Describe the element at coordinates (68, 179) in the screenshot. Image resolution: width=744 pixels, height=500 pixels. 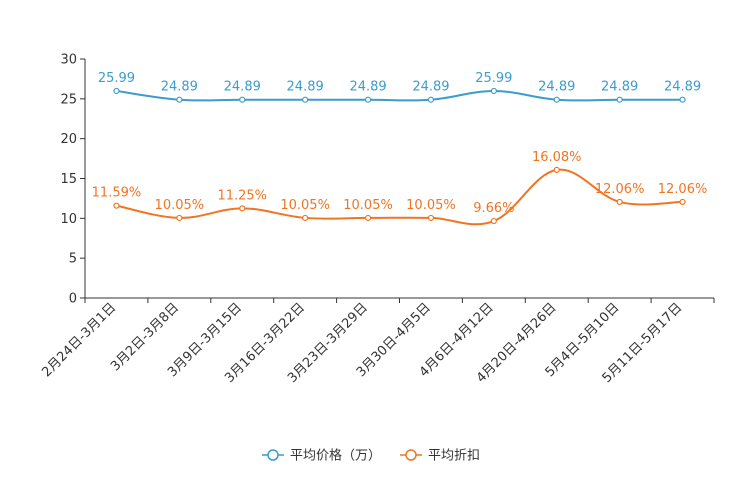
I see `y-tick-label: 15` at that location.